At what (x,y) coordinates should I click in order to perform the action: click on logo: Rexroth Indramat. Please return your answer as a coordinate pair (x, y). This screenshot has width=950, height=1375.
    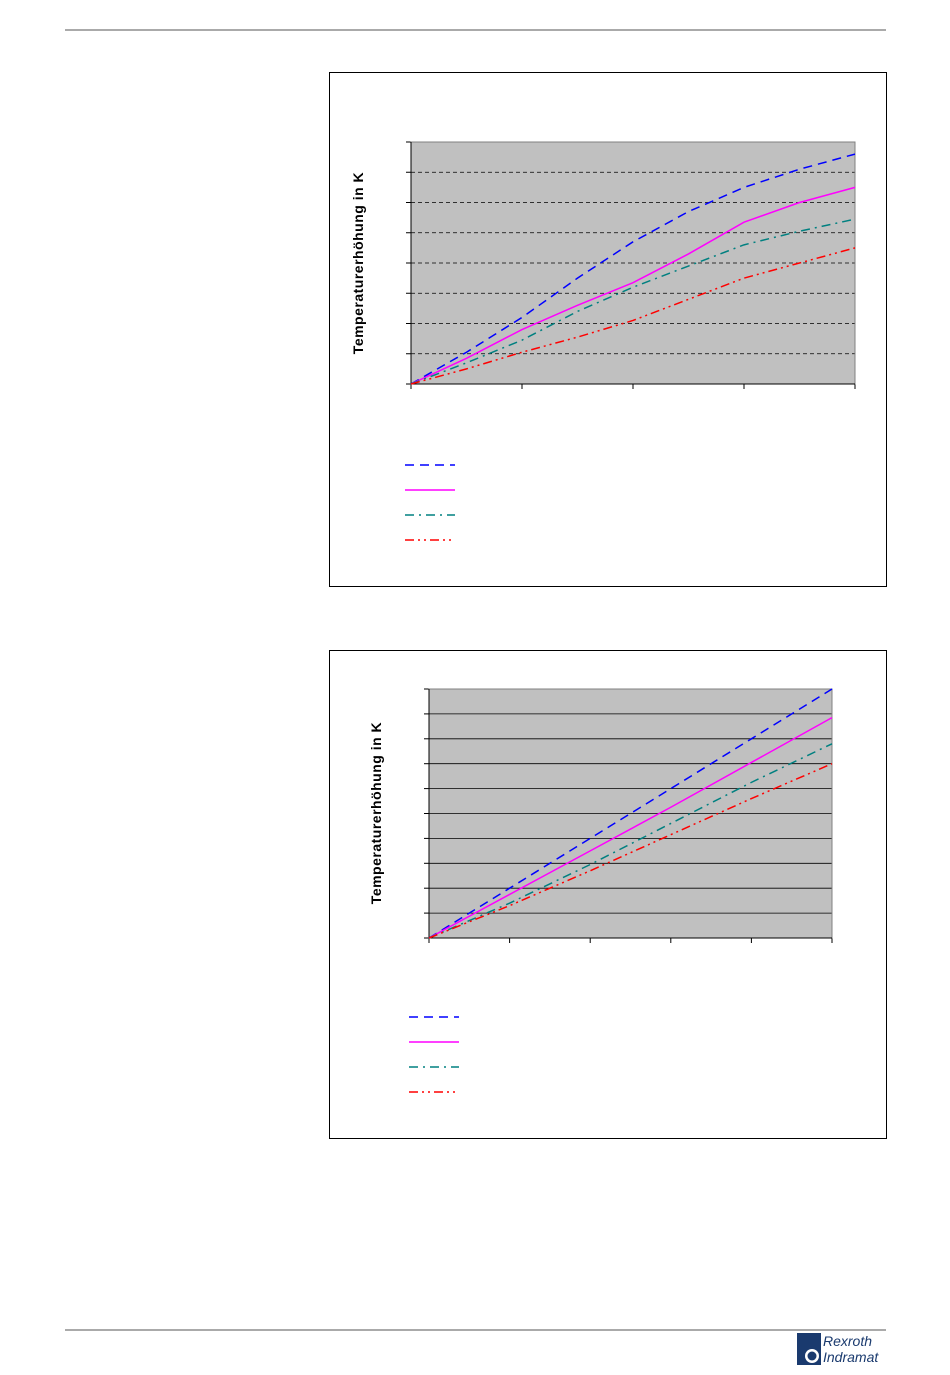
    Looking at the image, I should click on (838, 1349).